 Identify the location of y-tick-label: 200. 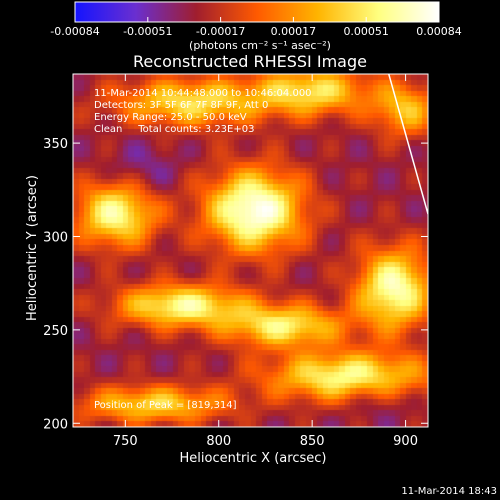
(55, 424).